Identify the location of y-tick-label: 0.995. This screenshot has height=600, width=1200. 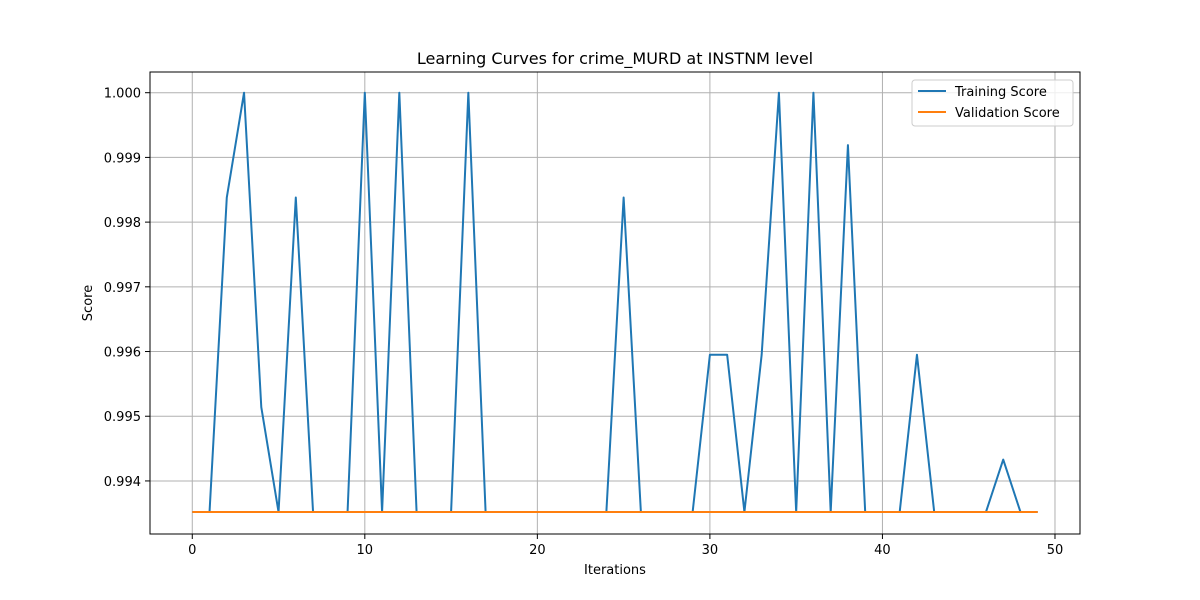
(122, 417).